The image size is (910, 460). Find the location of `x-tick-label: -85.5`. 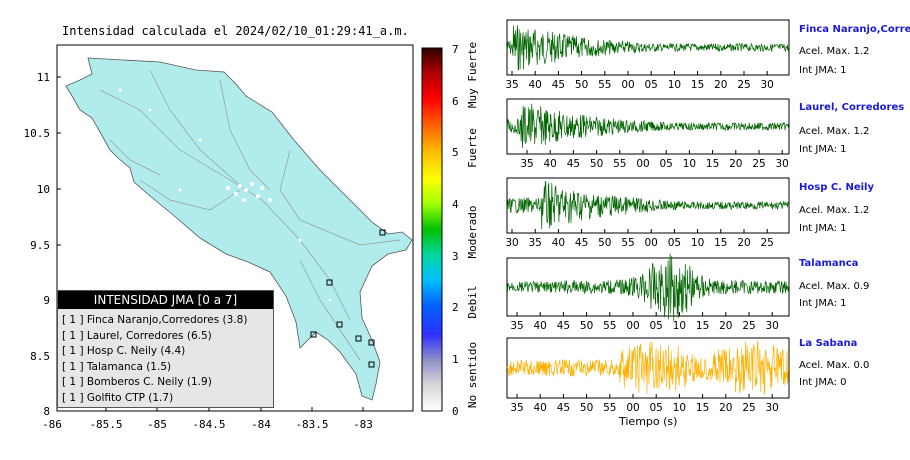

x-tick-label: -85.5 is located at coordinates (105, 424).